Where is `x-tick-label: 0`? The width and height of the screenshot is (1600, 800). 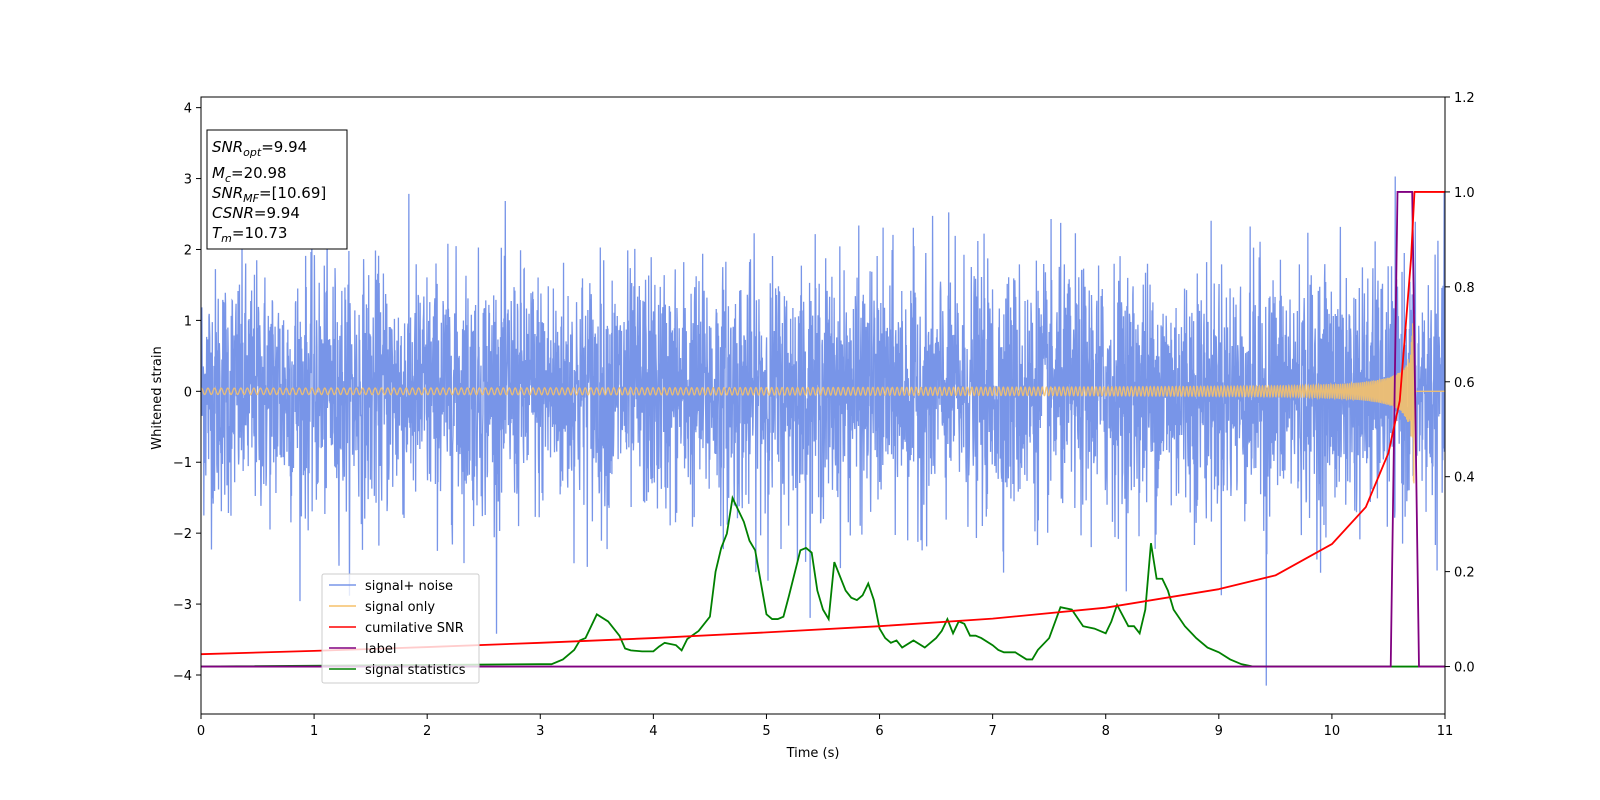 x-tick-label: 0 is located at coordinates (201, 731).